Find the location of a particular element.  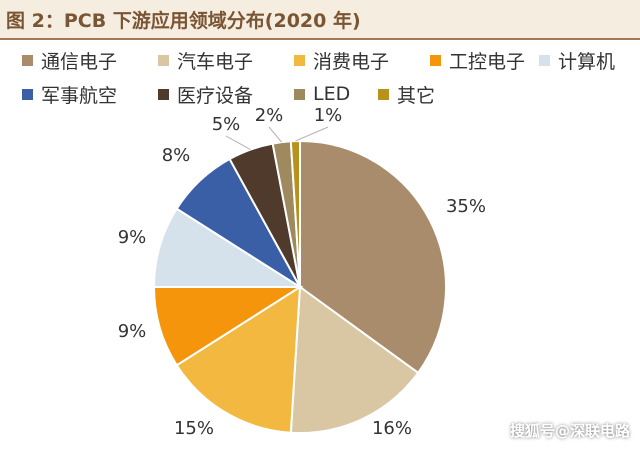

legend-item: 汽车电子 is located at coordinates (206, 60).